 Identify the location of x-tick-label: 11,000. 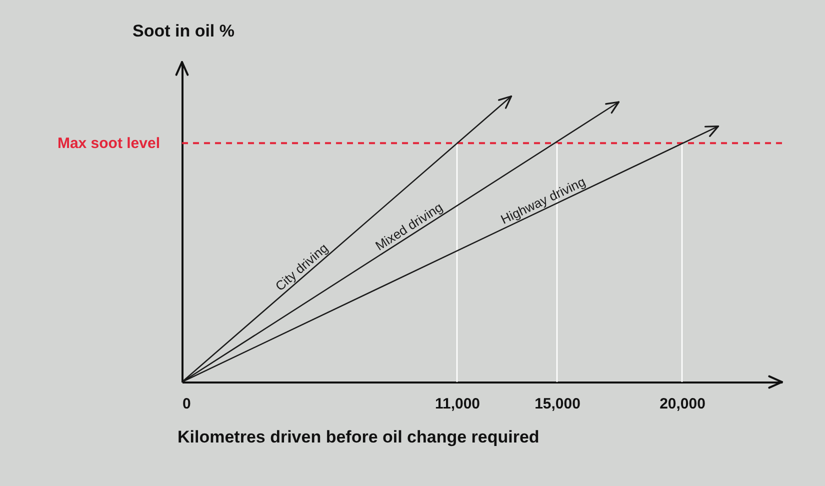
(457, 404).